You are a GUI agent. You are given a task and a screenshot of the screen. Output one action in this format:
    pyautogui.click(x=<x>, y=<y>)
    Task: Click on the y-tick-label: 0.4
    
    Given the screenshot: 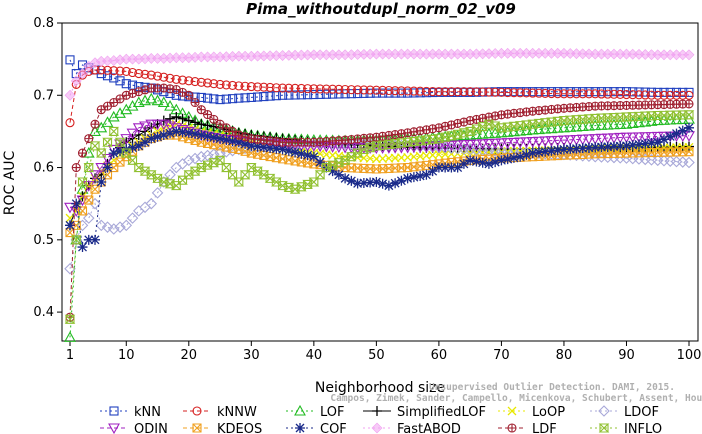 What is the action you would take?
    pyautogui.click(x=43, y=312)
    